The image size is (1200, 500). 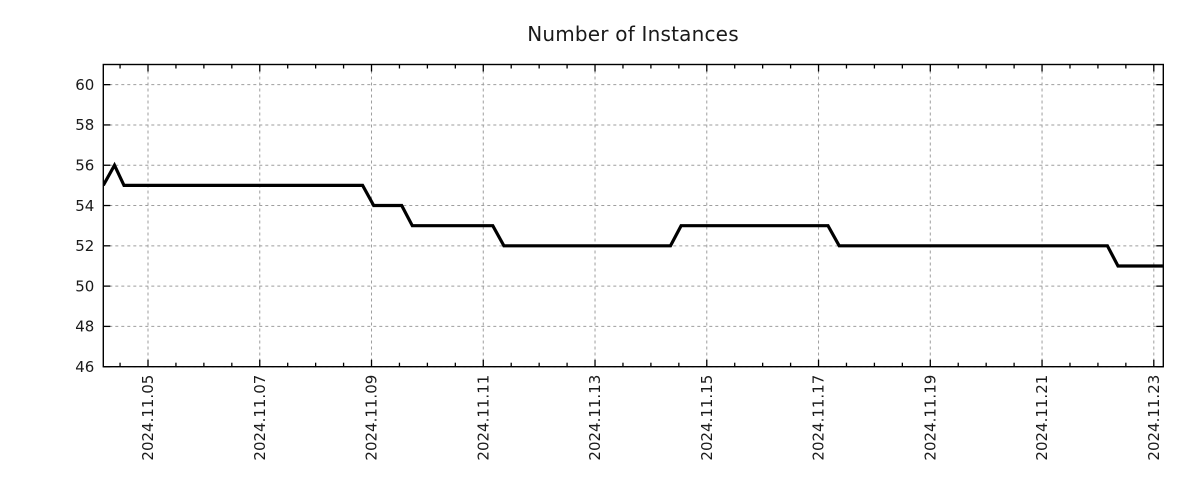 What do you see at coordinates (260, 418) in the screenshot?
I see `x-tick-label: 2024.11.07` at bounding box center [260, 418].